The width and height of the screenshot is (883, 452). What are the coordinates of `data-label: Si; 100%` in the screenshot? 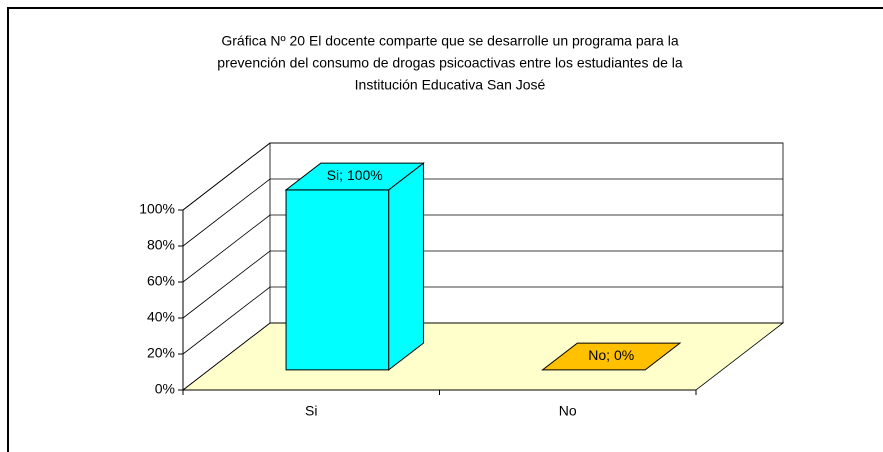 It's located at (355, 175).